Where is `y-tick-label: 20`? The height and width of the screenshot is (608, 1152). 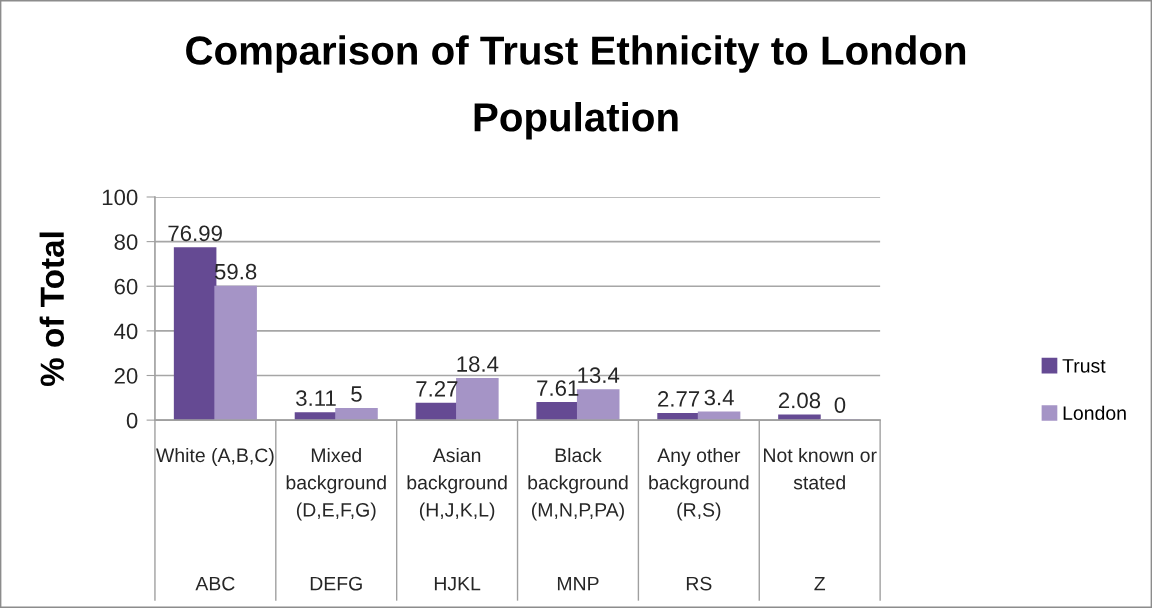 y-tick-label: 20 is located at coordinates (126, 376).